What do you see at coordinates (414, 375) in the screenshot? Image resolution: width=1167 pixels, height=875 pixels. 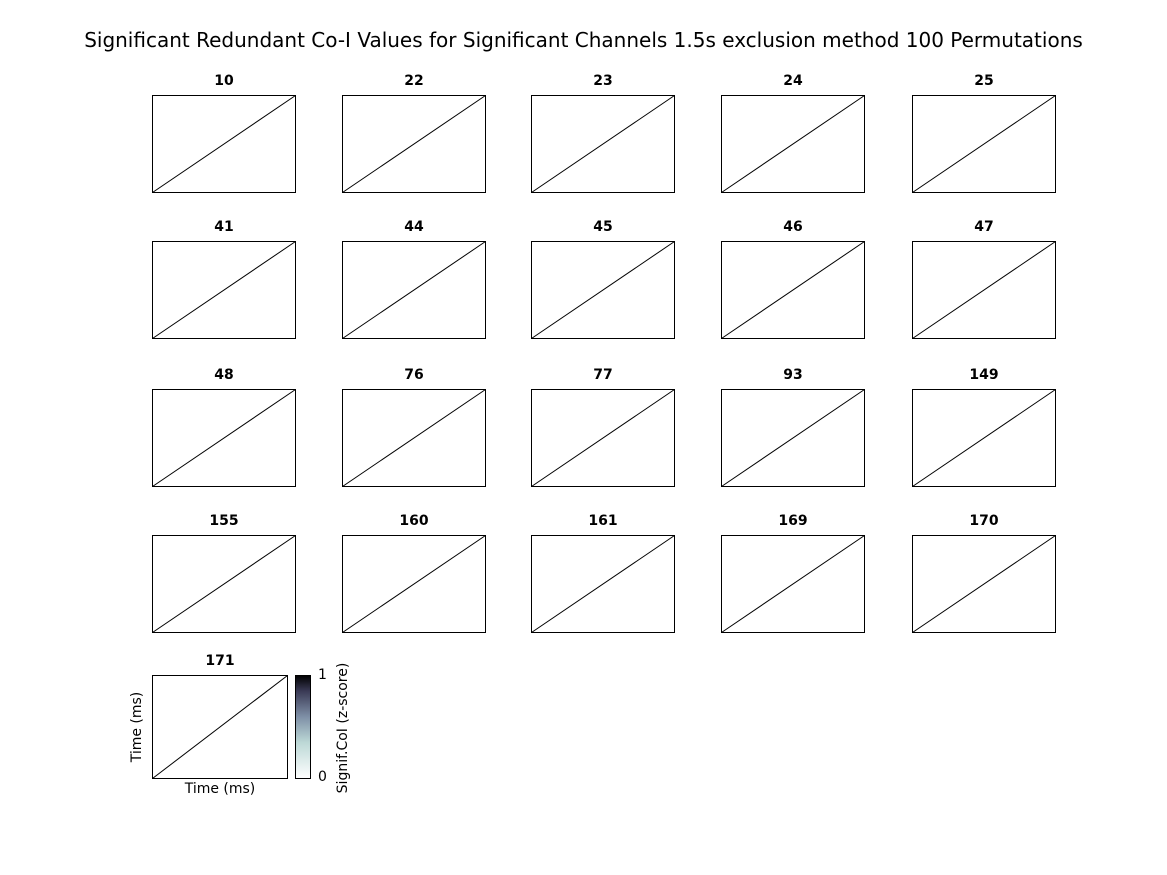 I see `panel-title: 76` at bounding box center [414, 375].